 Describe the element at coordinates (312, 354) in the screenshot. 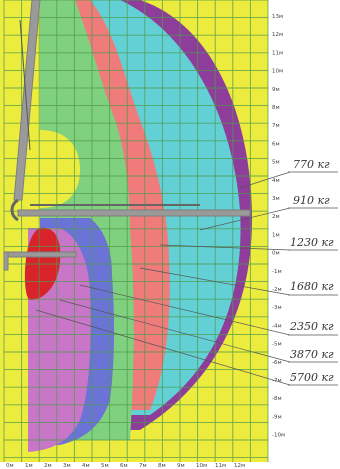

I see `load-label: 3870 кг` at that location.